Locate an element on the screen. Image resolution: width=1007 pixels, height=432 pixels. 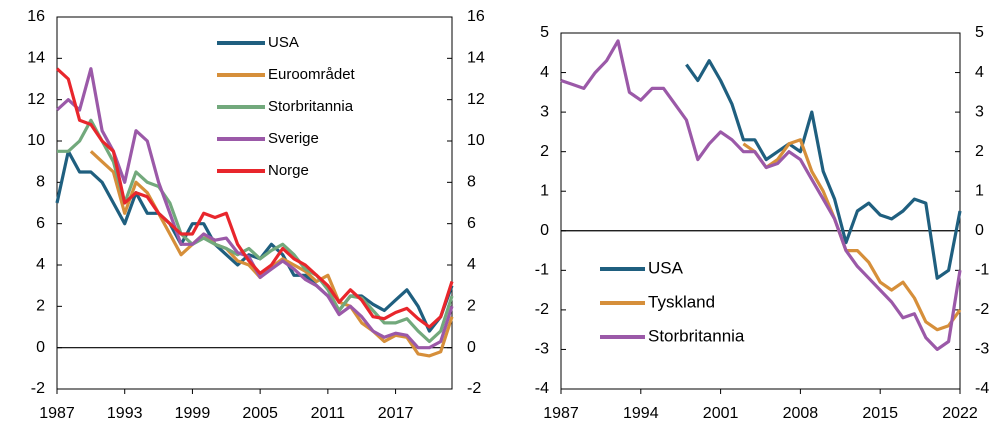
y2-tick-label: -1 is located at coordinates (982, 270).